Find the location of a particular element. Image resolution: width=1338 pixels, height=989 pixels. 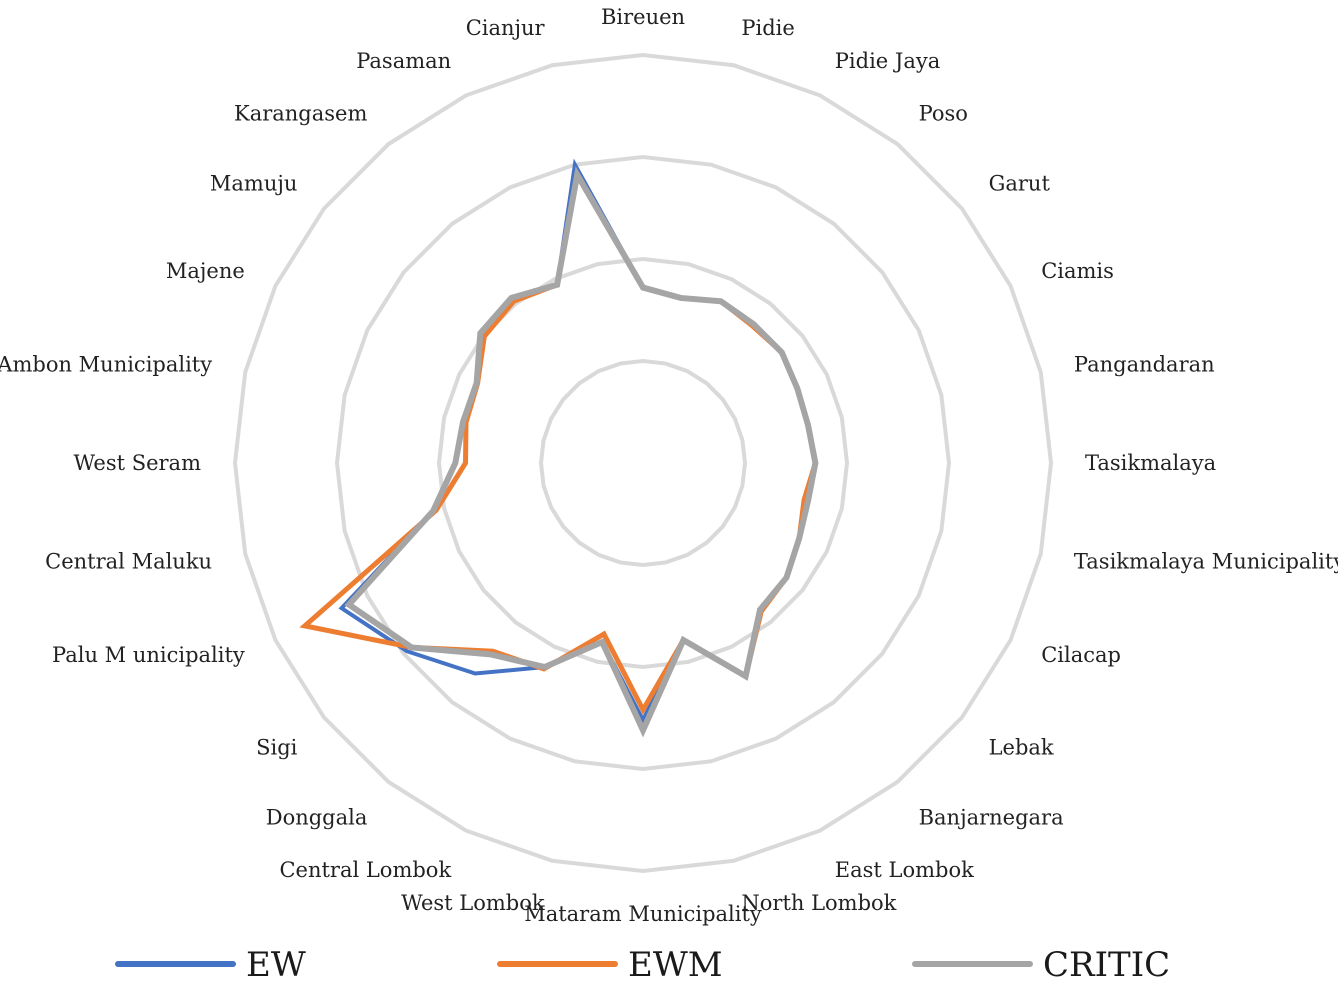

category-label: Palu M unicipality is located at coordinates (148, 655).